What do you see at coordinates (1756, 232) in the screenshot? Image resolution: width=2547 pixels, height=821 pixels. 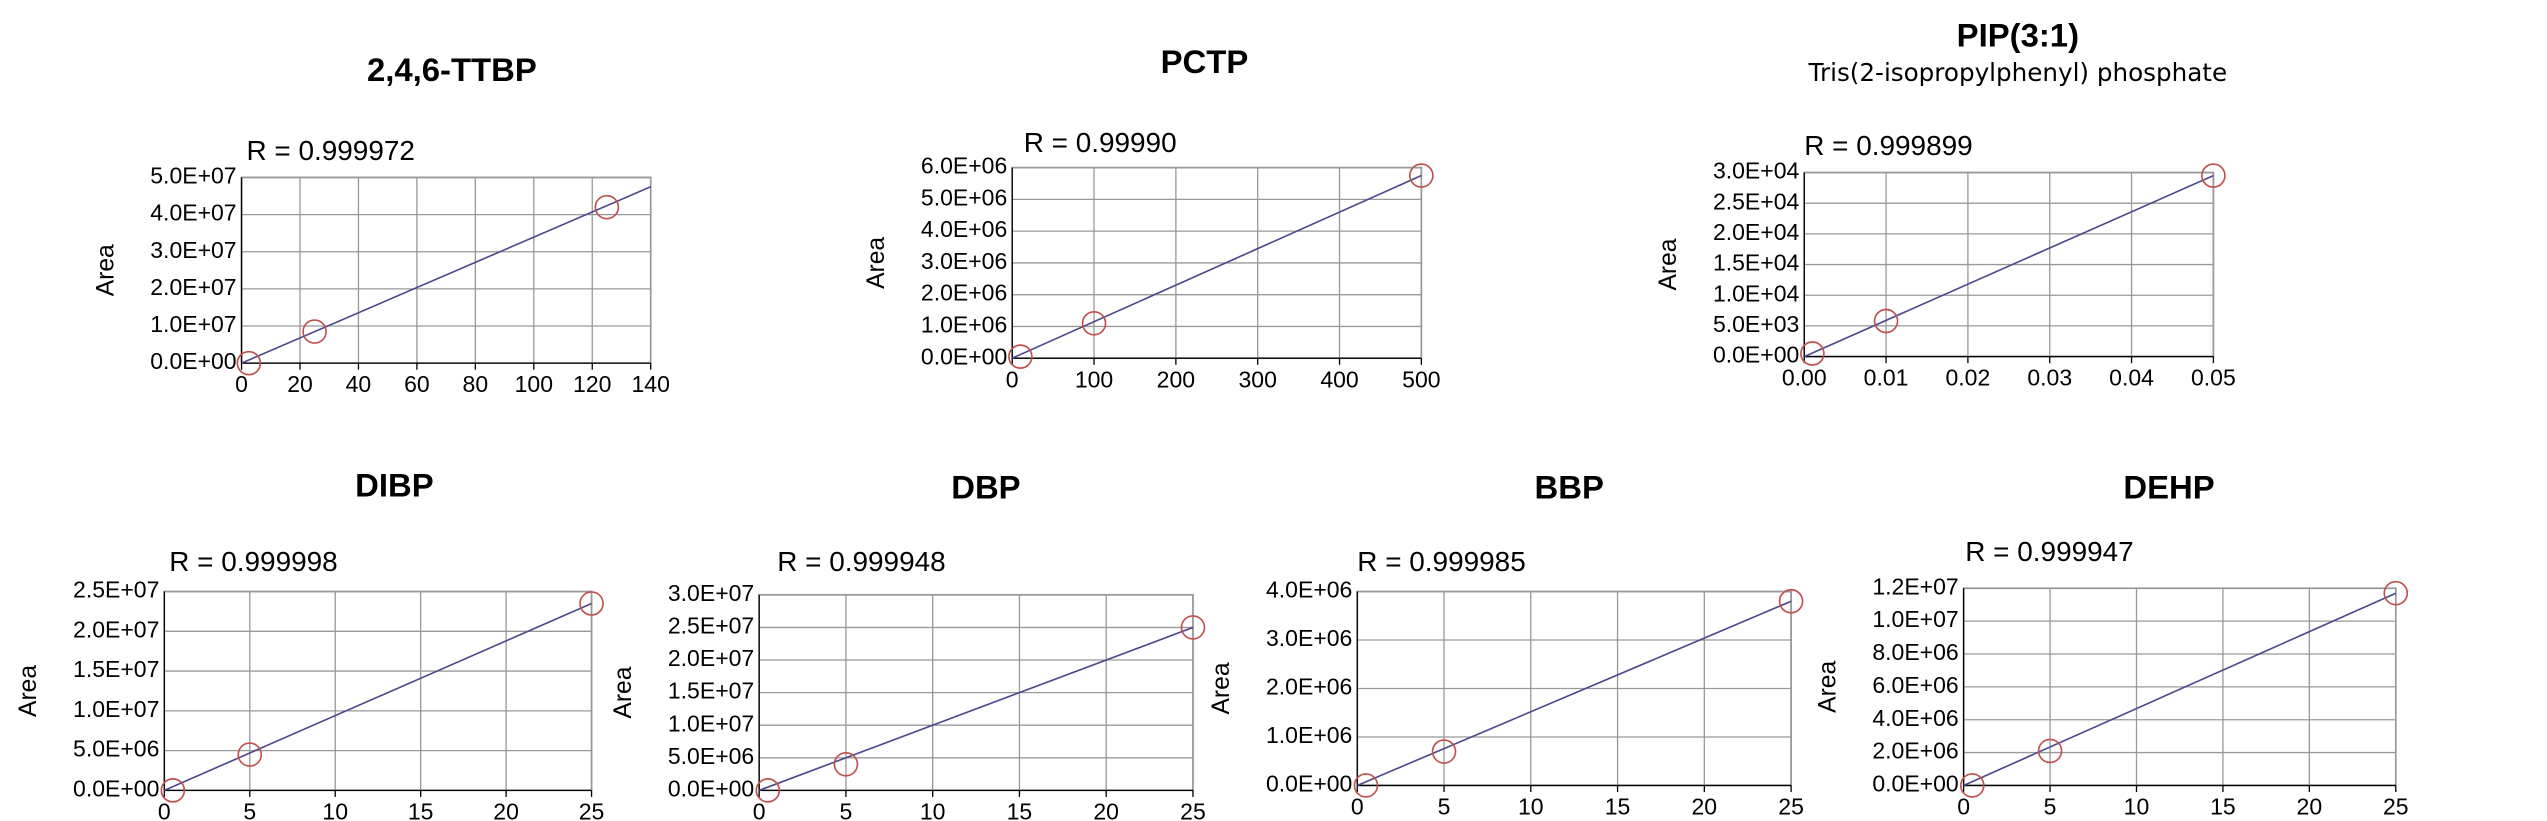 I see `y-tick-label: 2.0E+04` at bounding box center [1756, 232].